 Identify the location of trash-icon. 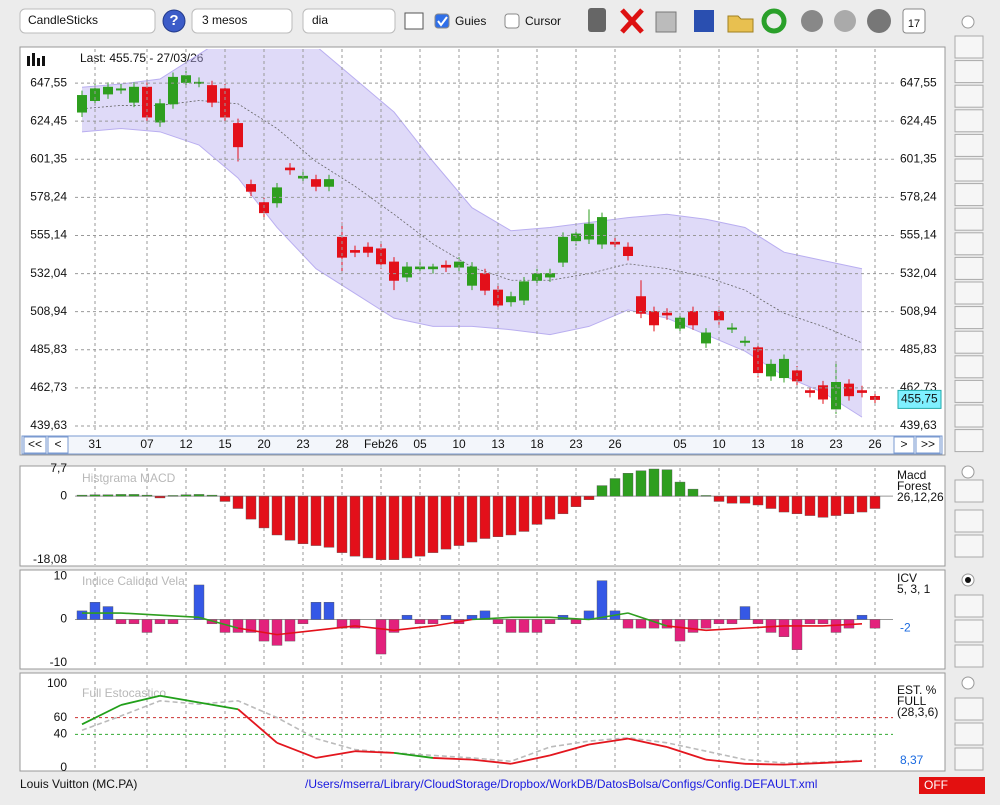
(597, 20).